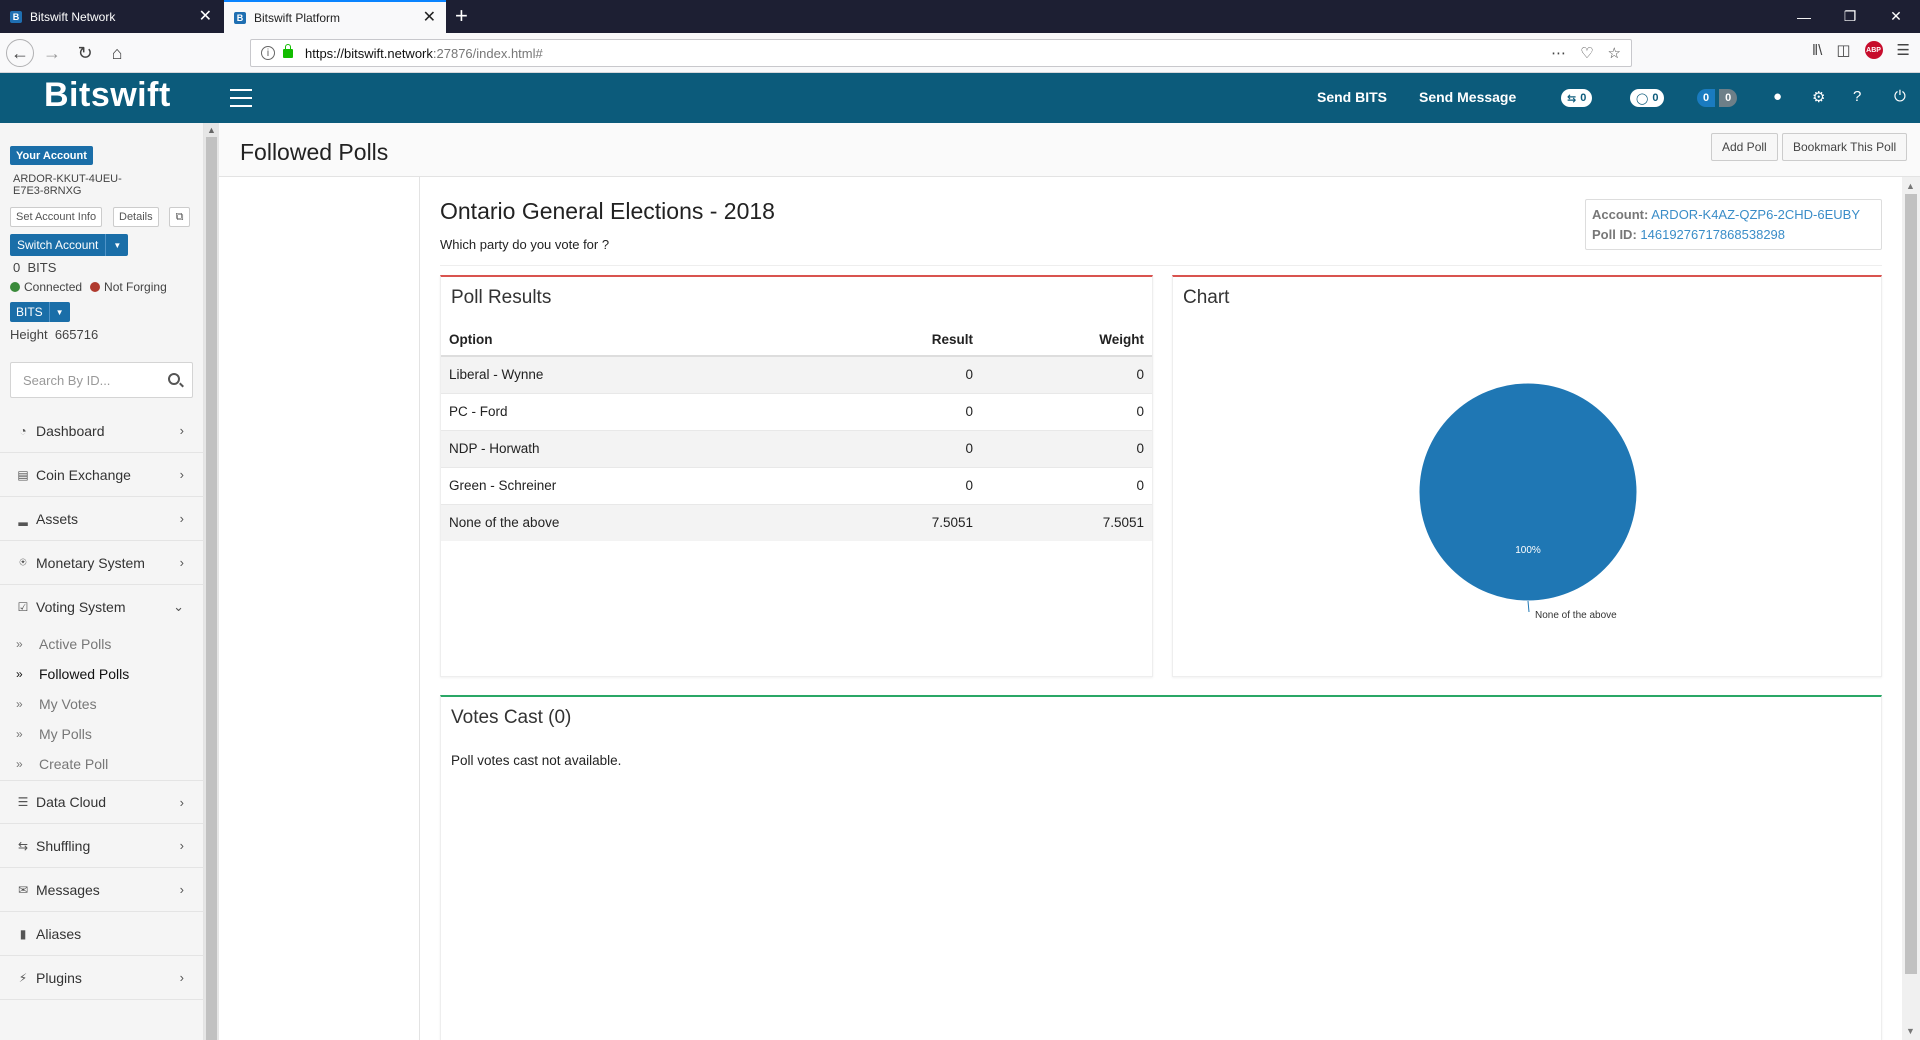  I want to click on bookmark-poll-button: Bookmark This Poll, so click(1845, 147).